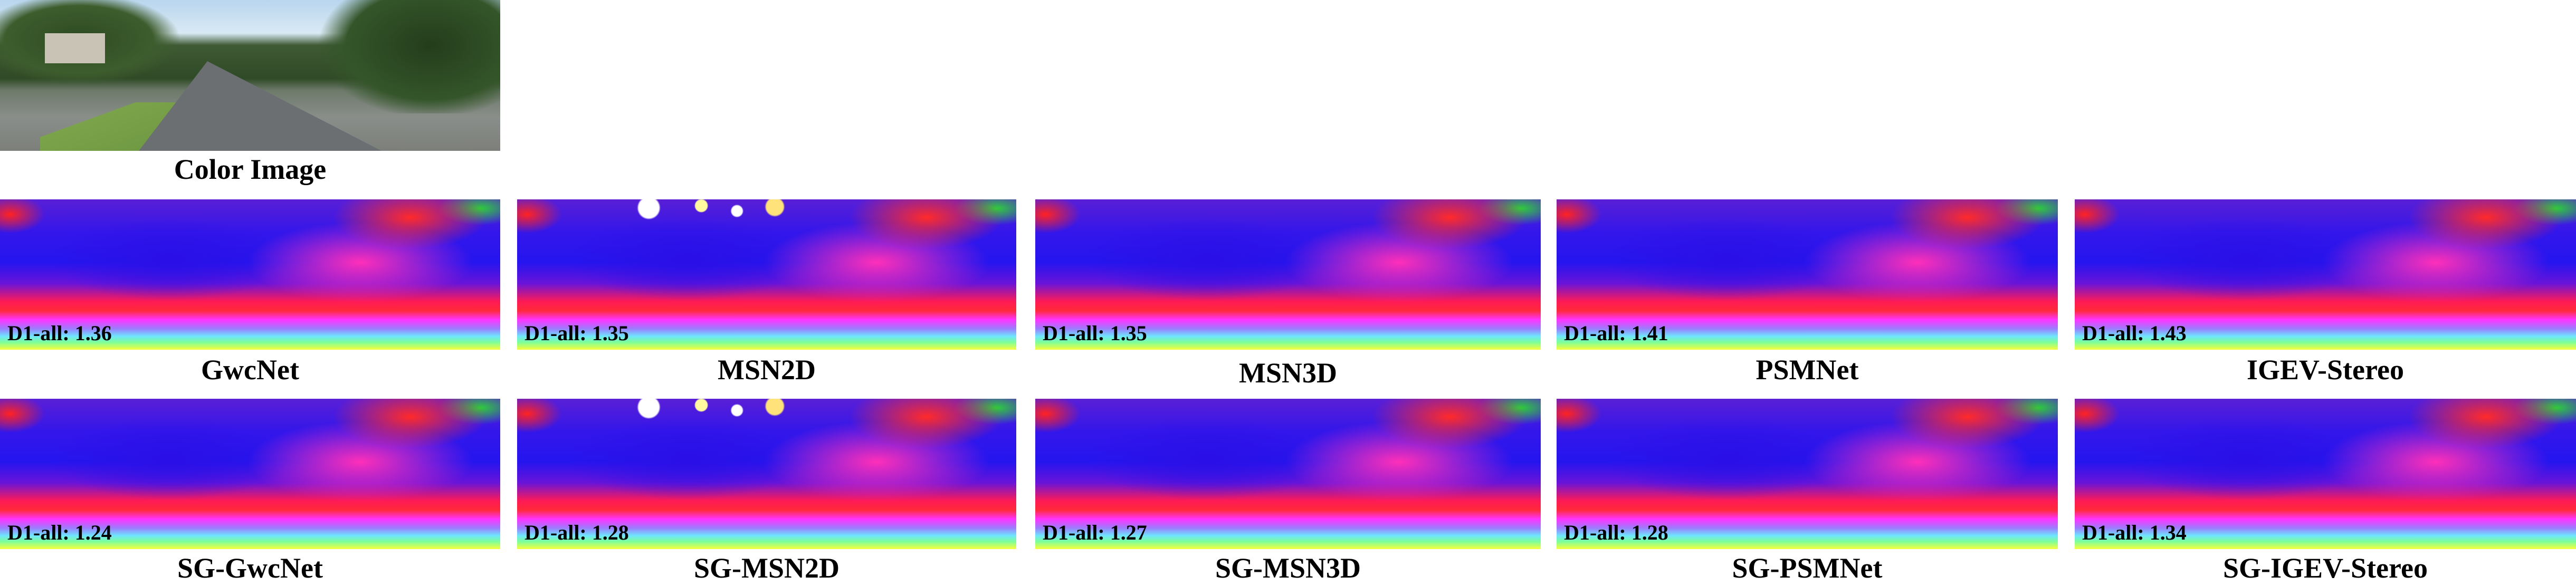 The width and height of the screenshot is (2576, 586). What do you see at coordinates (1288, 373) in the screenshot?
I see `method-caption: MSN3D` at bounding box center [1288, 373].